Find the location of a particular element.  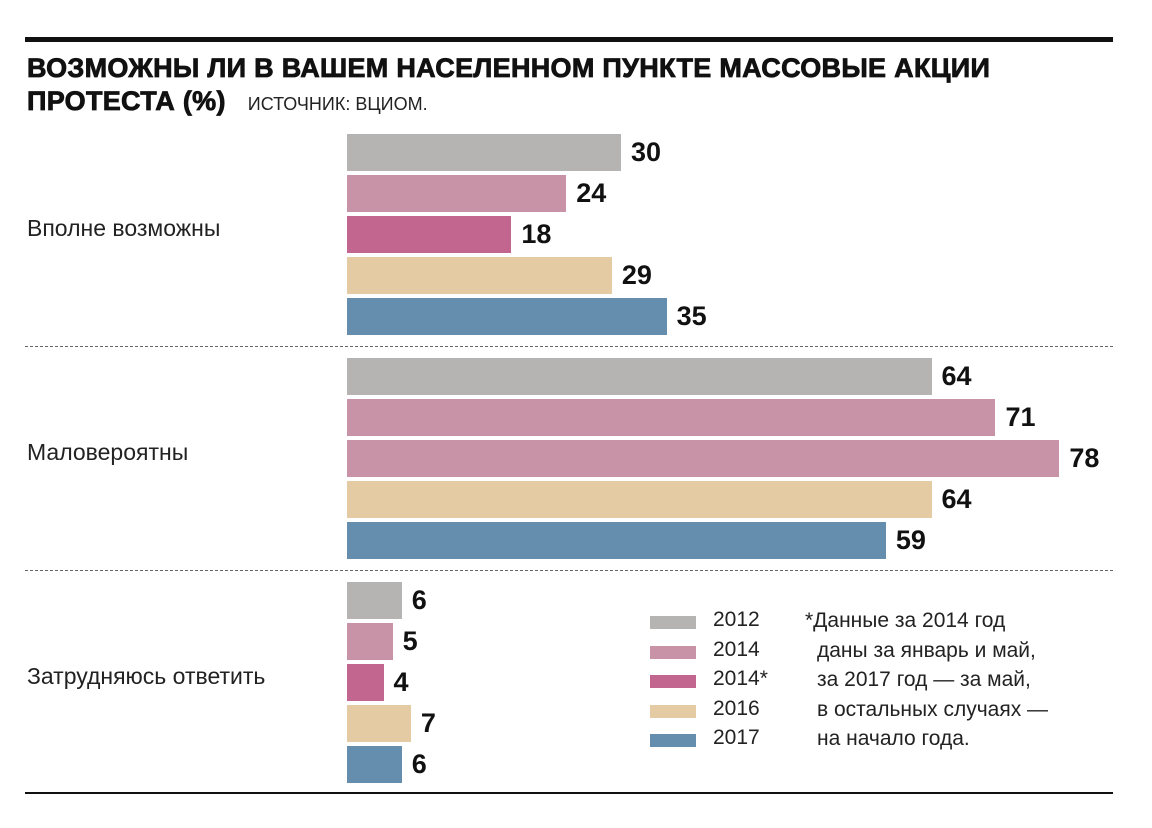

data-label: 5 is located at coordinates (410, 641).